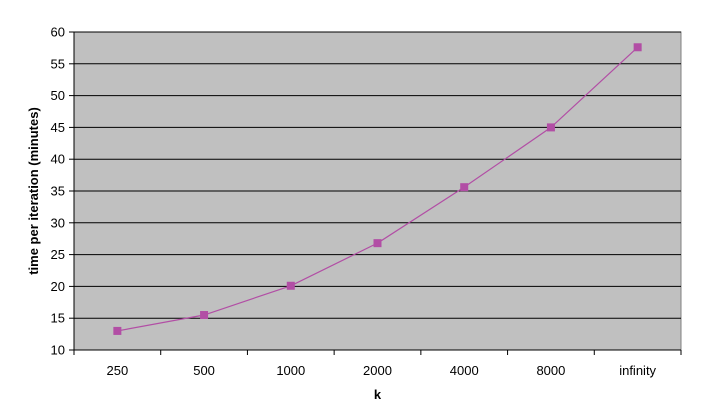 The width and height of the screenshot is (717, 418). I want to click on x-tick-label: 500, so click(204, 370).